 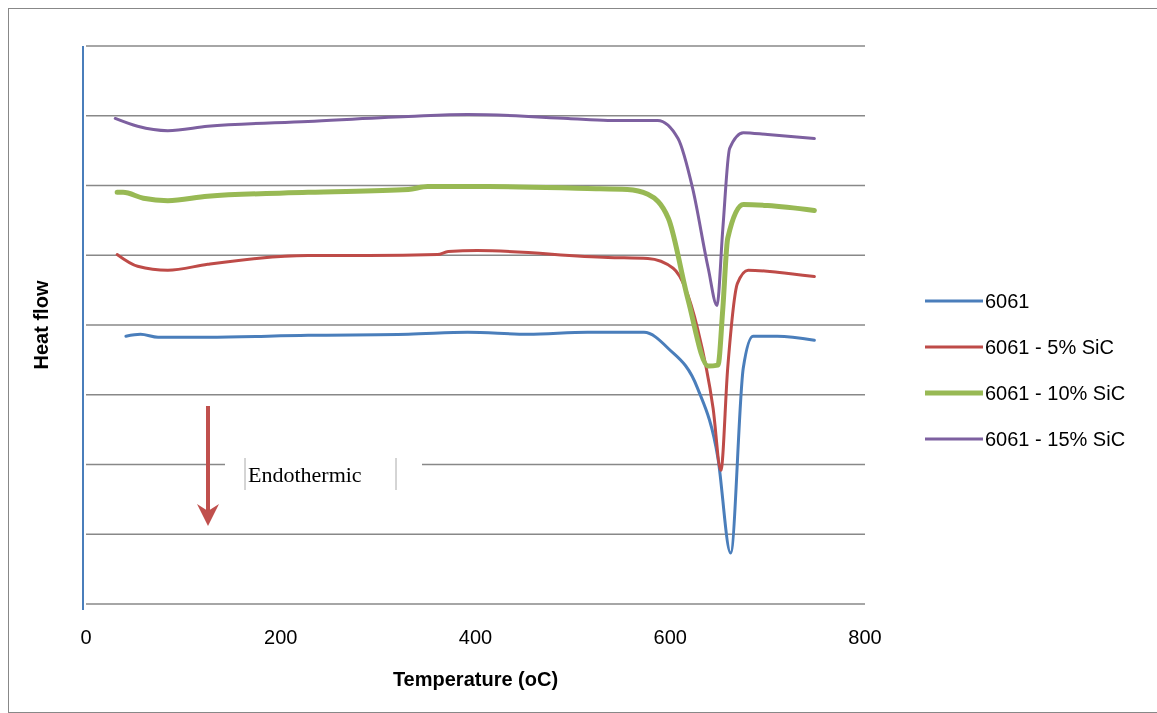 I want to click on x-axis-title: Temperature (oC), so click(x=475, y=679).